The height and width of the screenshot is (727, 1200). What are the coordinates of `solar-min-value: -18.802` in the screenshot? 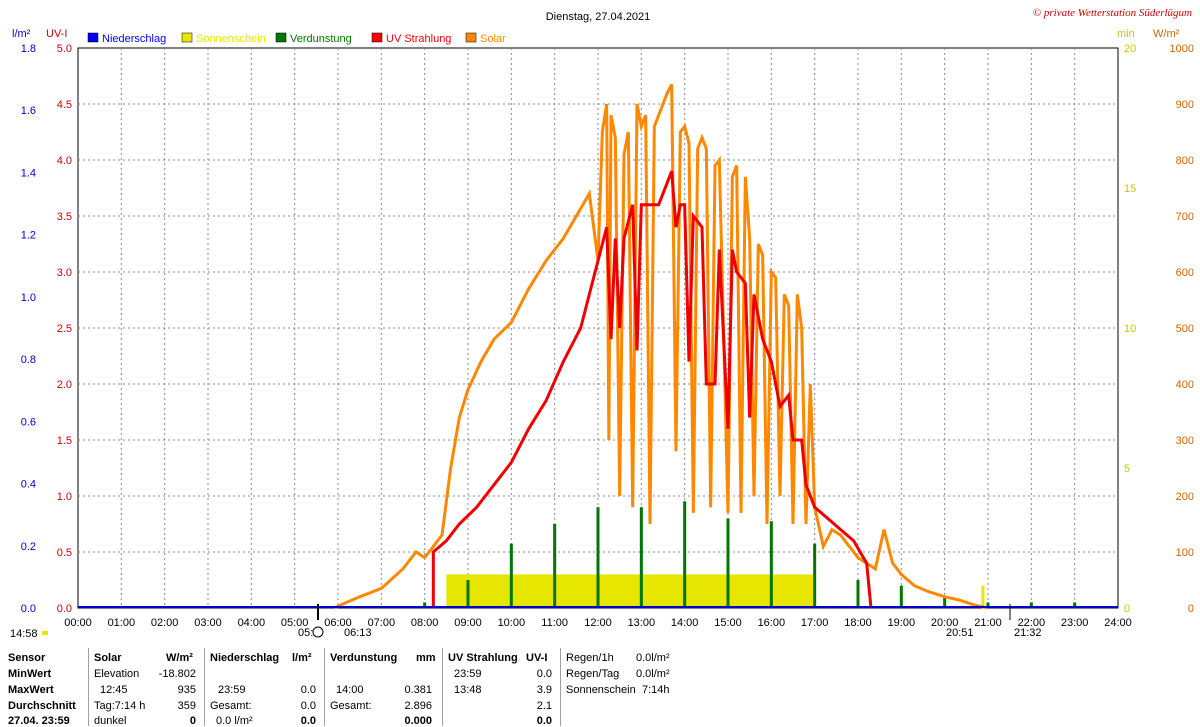 It's located at (177, 674).